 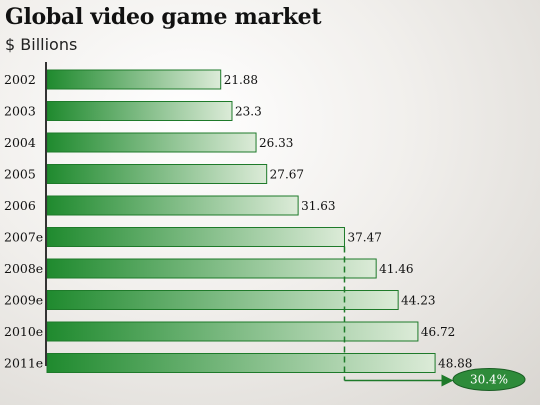 I want to click on data-label: 41.46, so click(x=396, y=269).